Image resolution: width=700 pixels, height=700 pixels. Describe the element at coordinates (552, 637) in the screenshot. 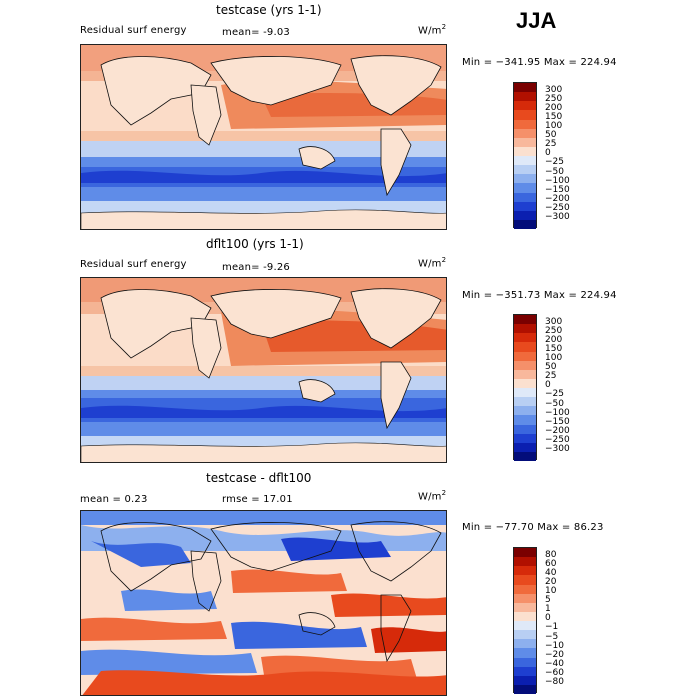

I see `cbar-label: −5` at that location.